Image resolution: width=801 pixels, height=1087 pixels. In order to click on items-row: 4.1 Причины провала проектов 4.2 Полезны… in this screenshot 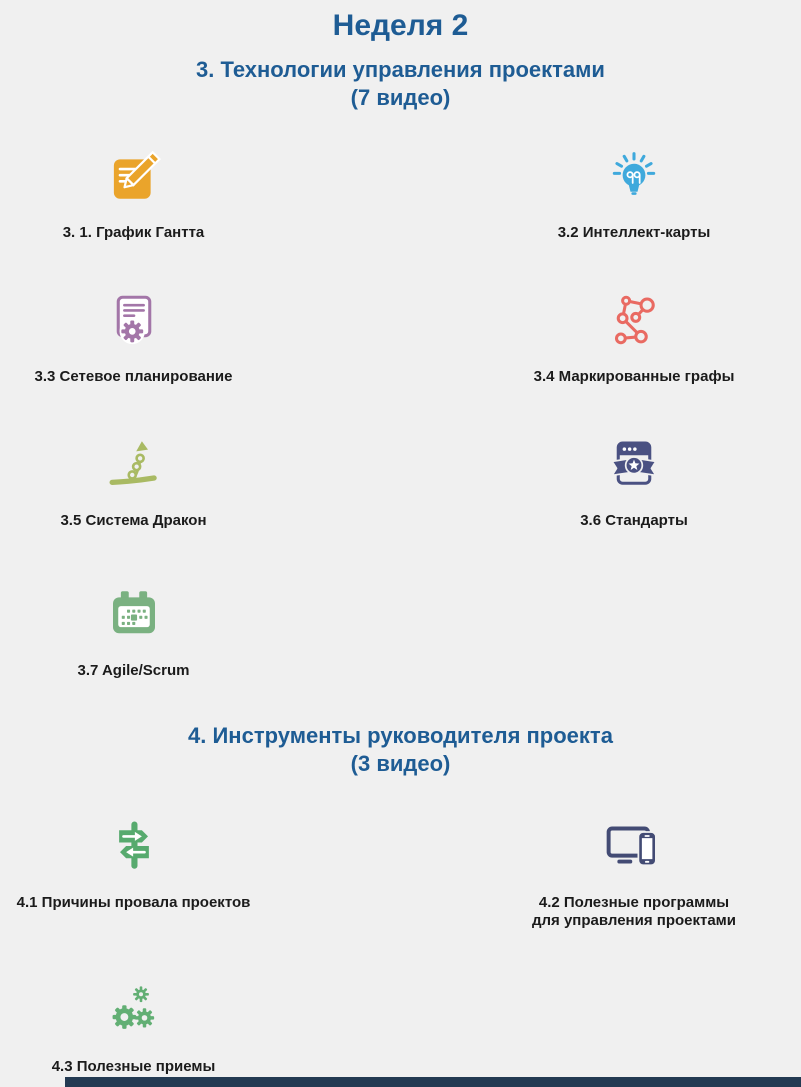, I will do `click(400, 874)`.